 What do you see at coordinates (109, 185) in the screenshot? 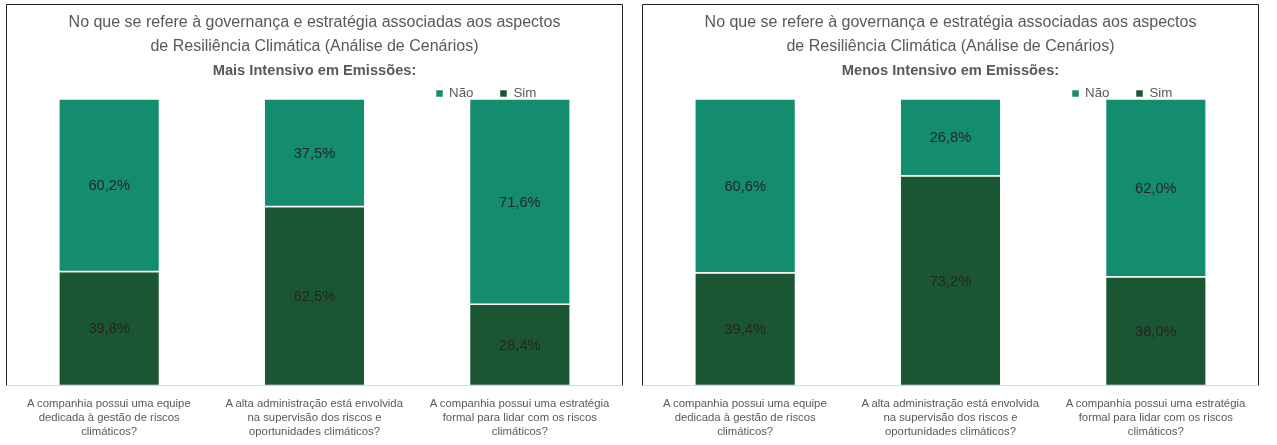
I see `data-label: 60,2%` at bounding box center [109, 185].